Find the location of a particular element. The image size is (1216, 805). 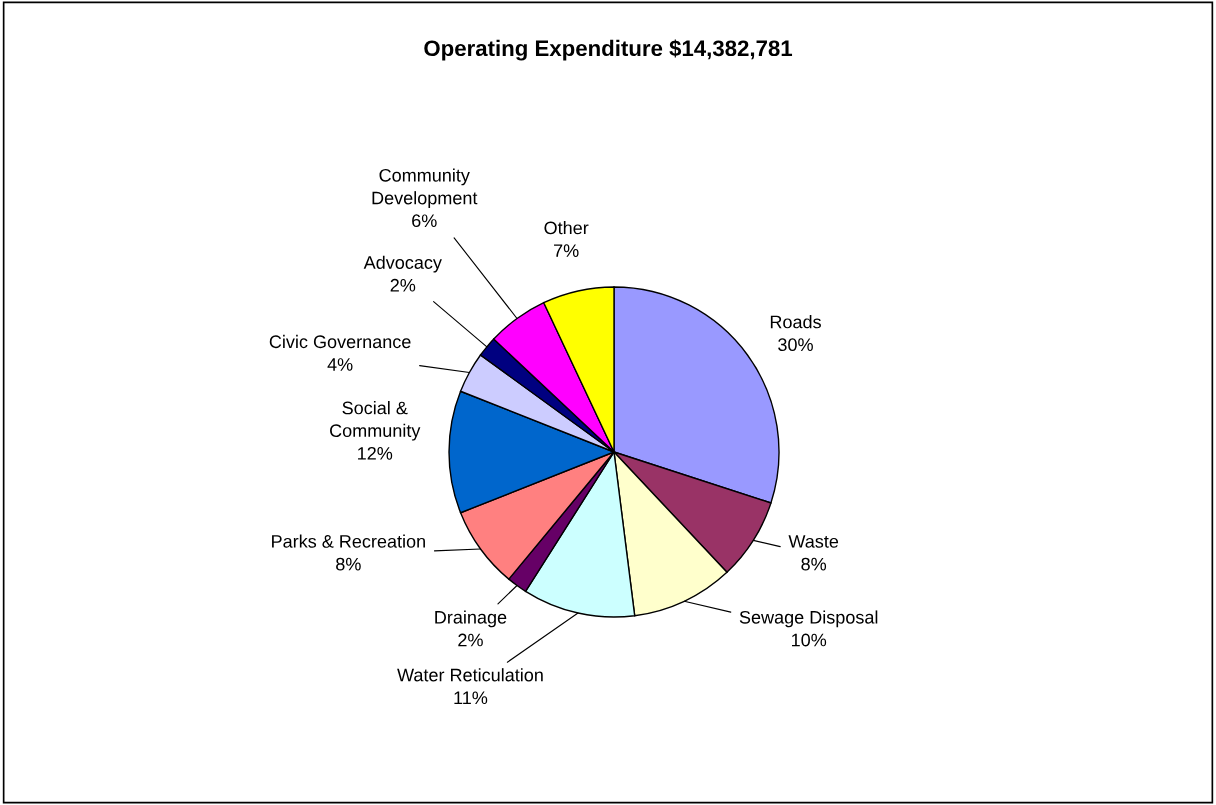

slice-label: Civic Governance is located at coordinates (340, 341).